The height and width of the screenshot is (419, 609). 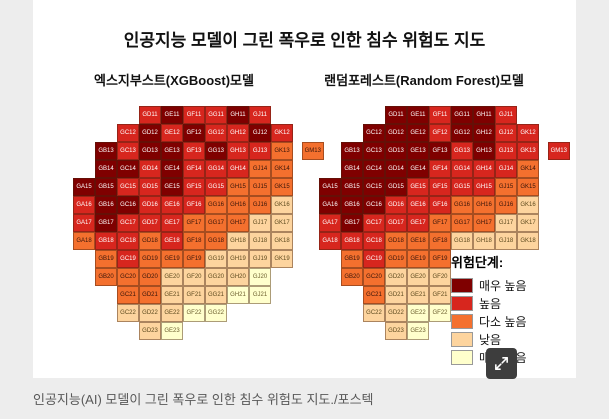 I want to click on map-cell-GD14: GD14, so click(x=396, y=169).